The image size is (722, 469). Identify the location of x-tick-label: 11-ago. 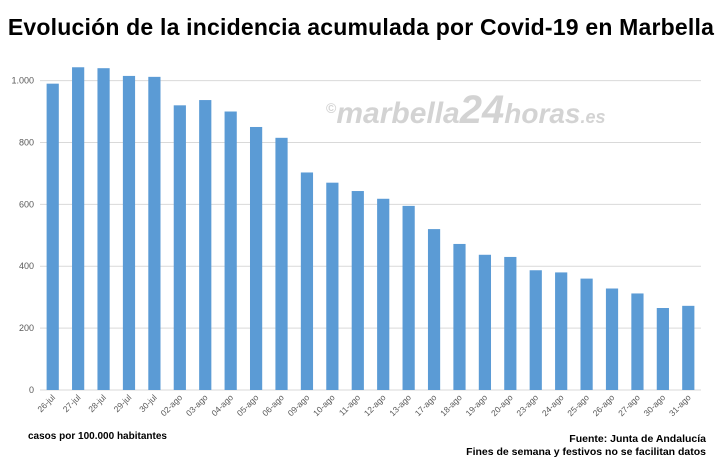
(350, 405).